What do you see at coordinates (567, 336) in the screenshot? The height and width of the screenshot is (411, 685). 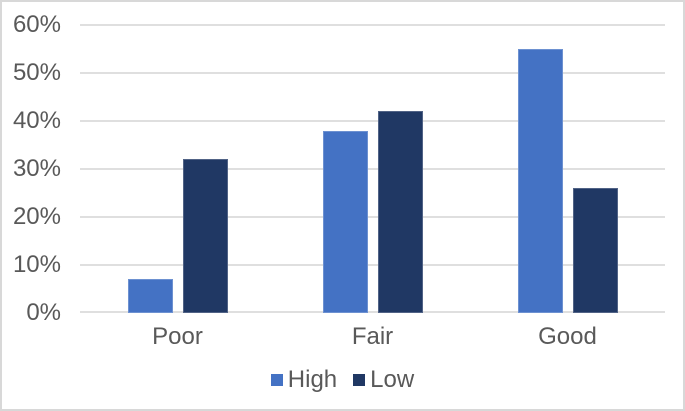 I see `x-tick-label: Good` at bounding box center [567, 336].